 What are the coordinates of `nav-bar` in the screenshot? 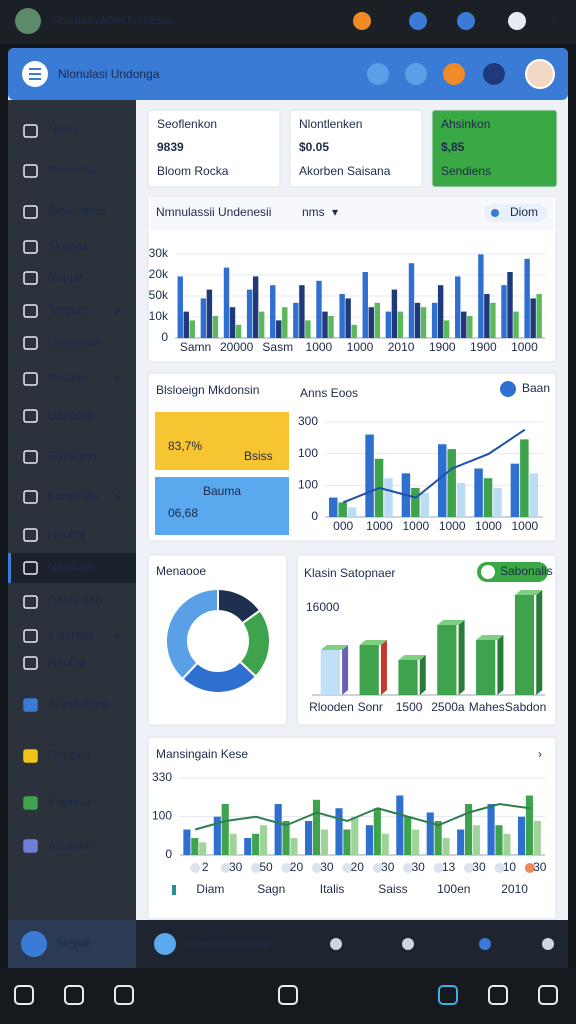 It's located at (288, 996).